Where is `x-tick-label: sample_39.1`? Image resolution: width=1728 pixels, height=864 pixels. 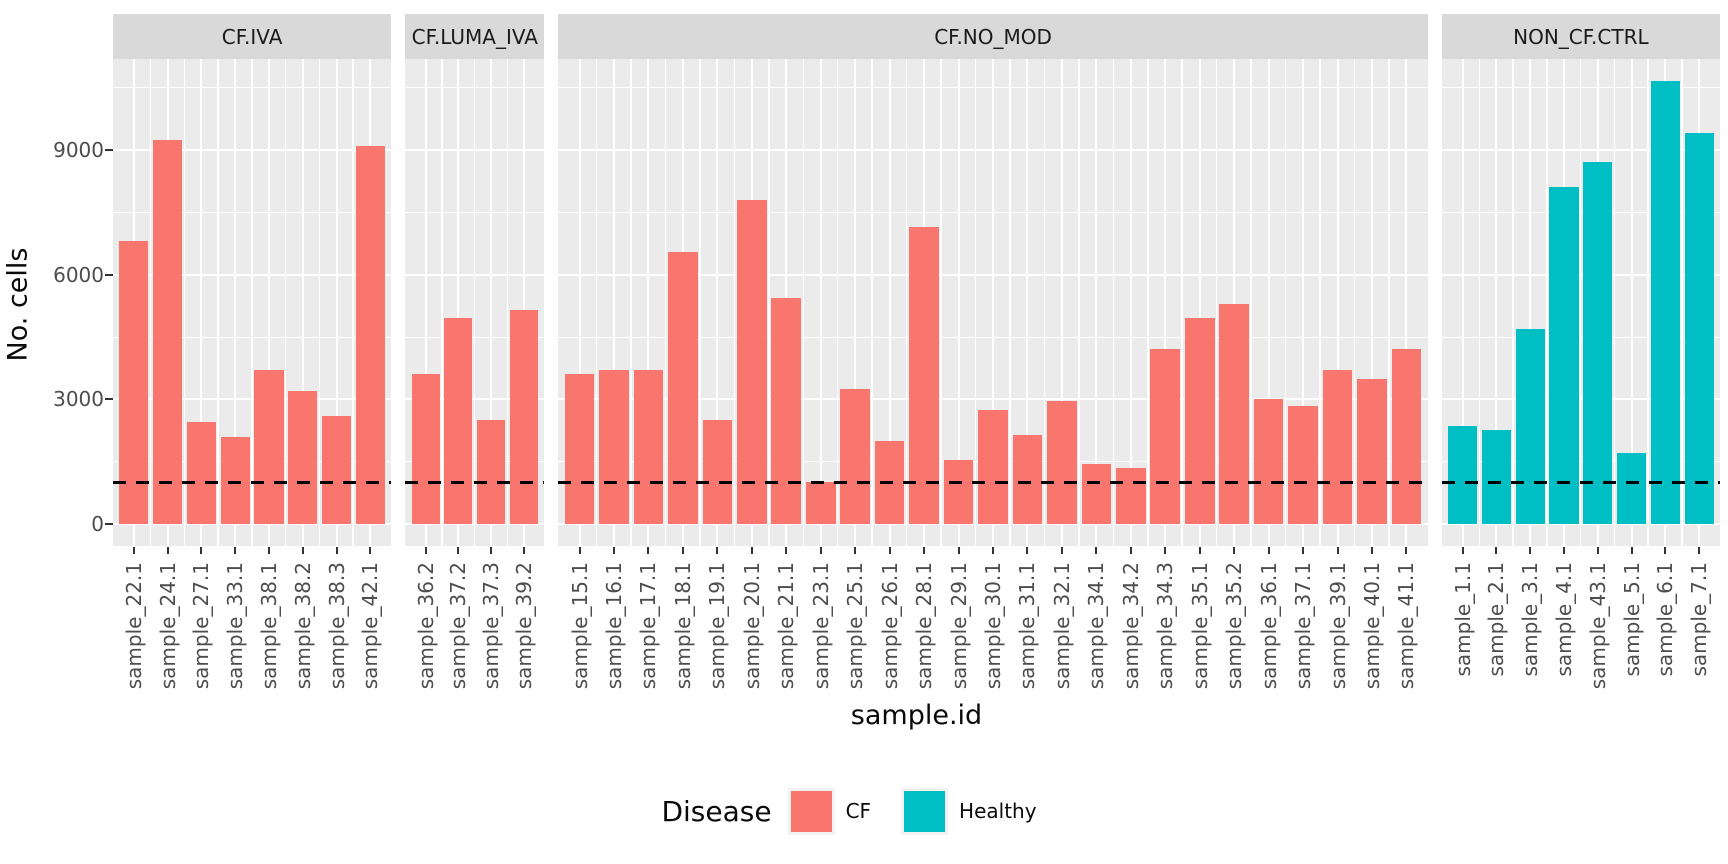 x-tick-label: sample_39.1 is located at coordinates (1337, 626).